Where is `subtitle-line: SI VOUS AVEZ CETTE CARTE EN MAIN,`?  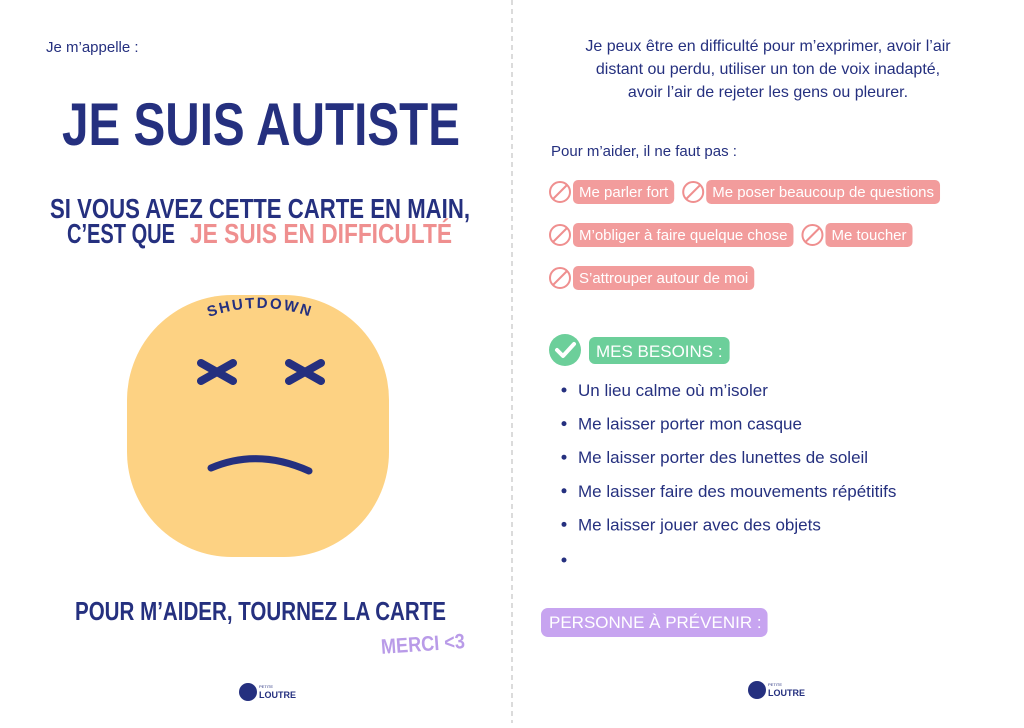 subtitle-line: SI VOUS AVEZ CETTE CARTE EN MAIN, is located at coordinates (260, 208).